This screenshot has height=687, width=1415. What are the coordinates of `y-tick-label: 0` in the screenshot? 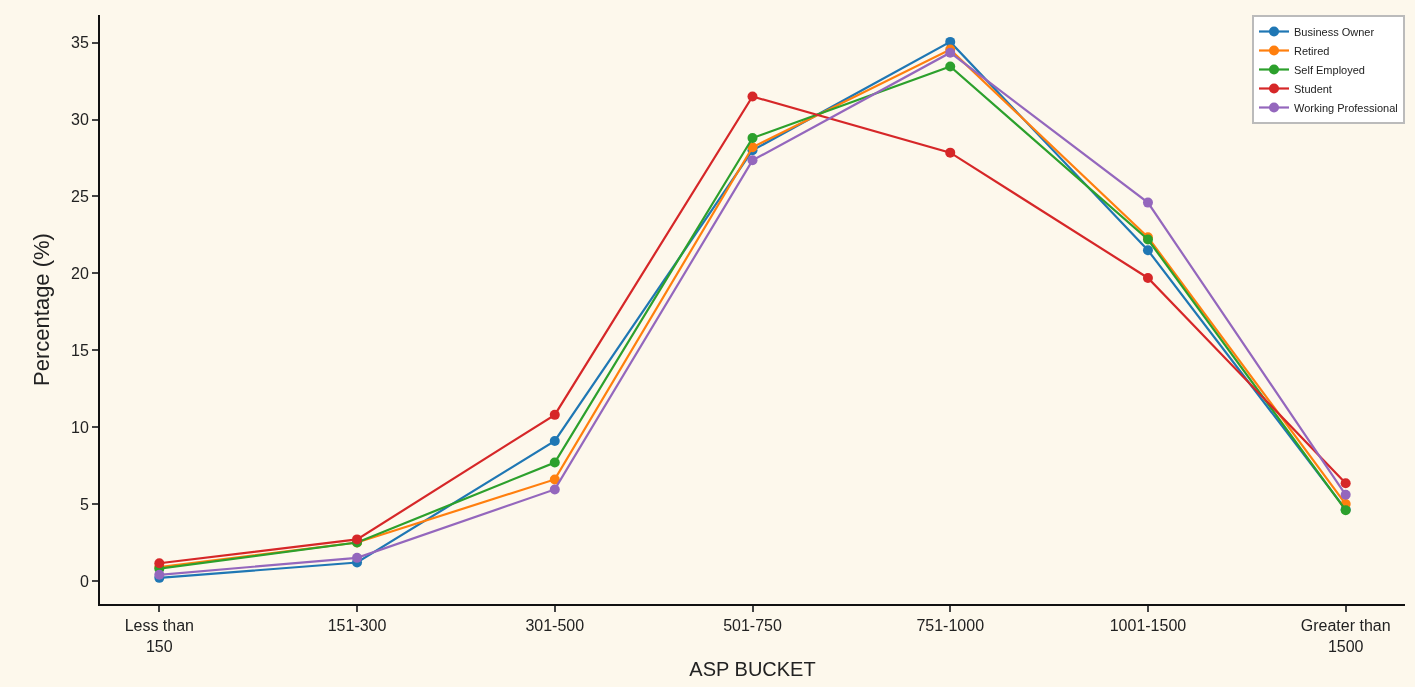 It's located at (84, 581).